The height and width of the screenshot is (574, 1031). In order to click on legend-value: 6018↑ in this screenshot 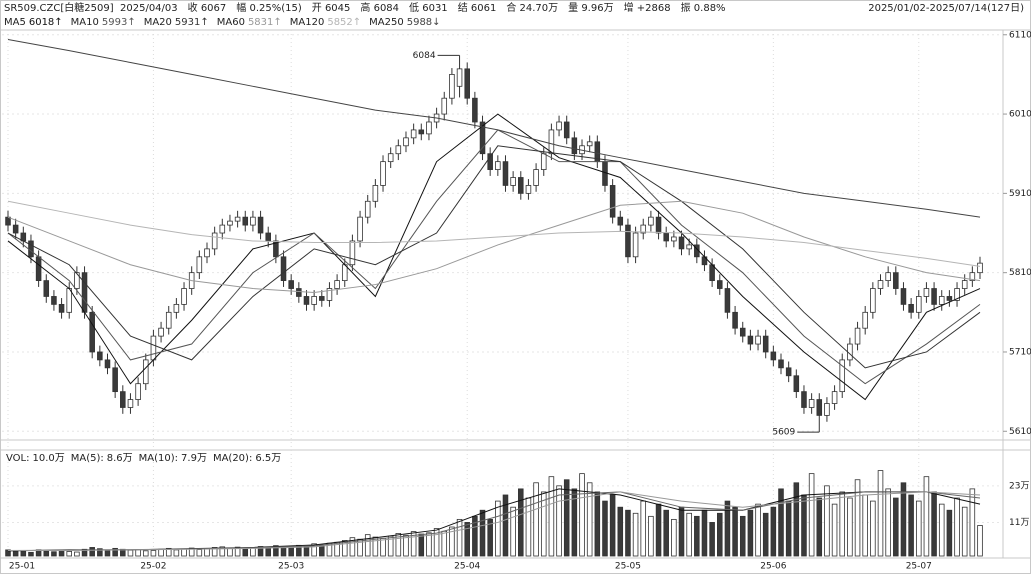, I will do `click(46, 22)`.